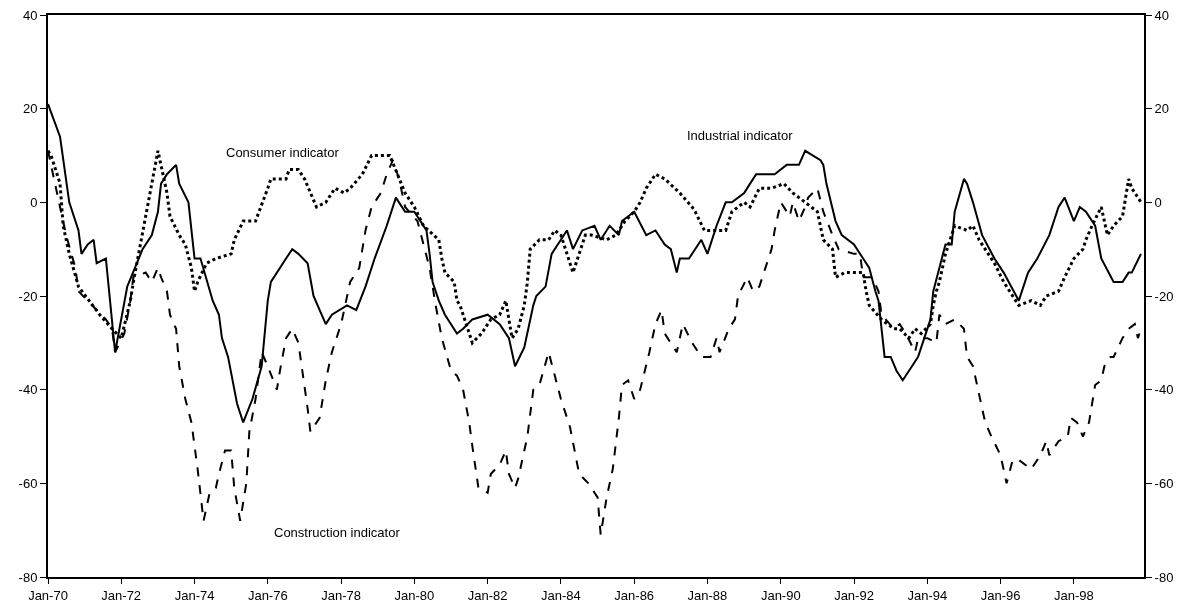  What do you see at coordinates (121, 595) in the screenshot?
I see `x-tick-label: Jan-72` at bounding box center [121, 595].